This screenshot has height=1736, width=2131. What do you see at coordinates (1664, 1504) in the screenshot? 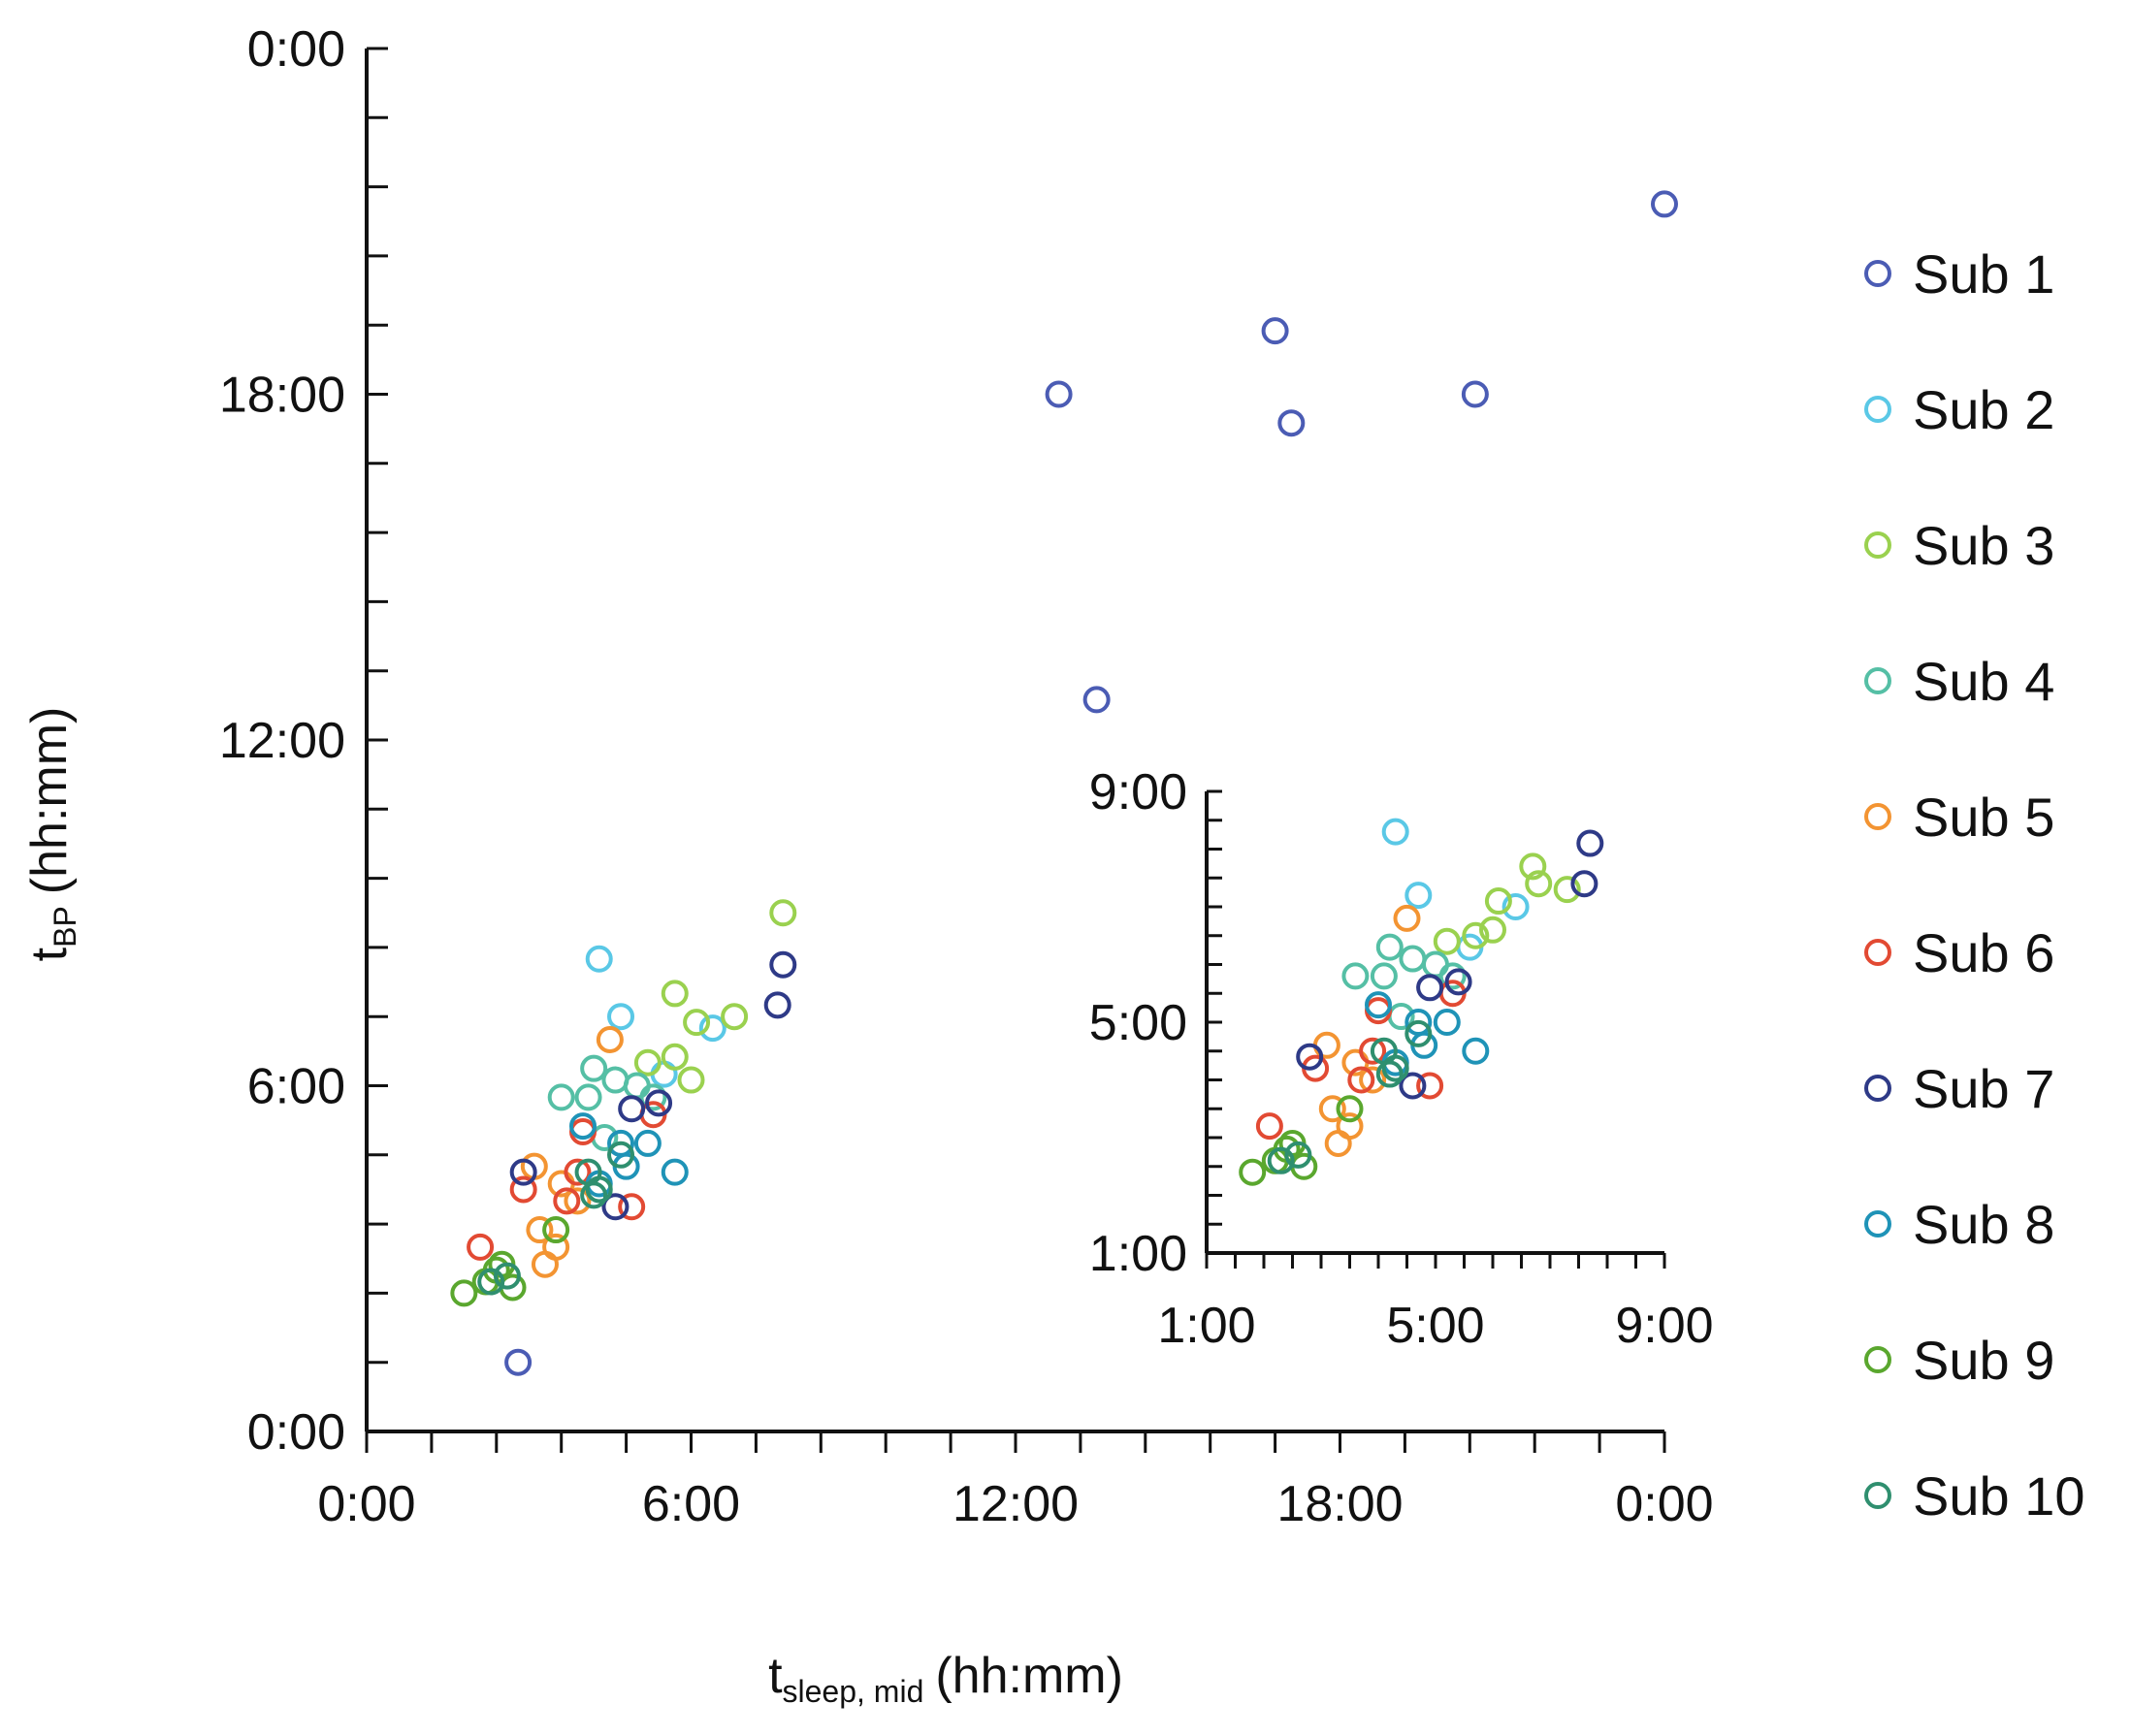
I see `x-tick-label: 0:00` at bounding box center [1664, 1504].